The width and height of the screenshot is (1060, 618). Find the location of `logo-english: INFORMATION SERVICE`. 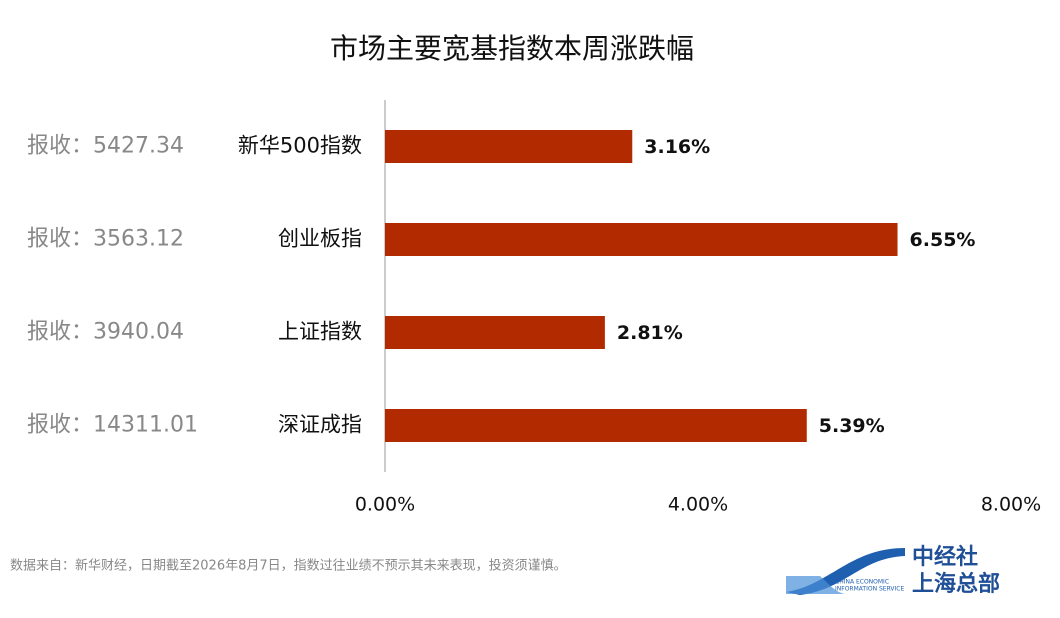

logo-english: INFORMATION SERVICE is located at coordinates (869, 589).